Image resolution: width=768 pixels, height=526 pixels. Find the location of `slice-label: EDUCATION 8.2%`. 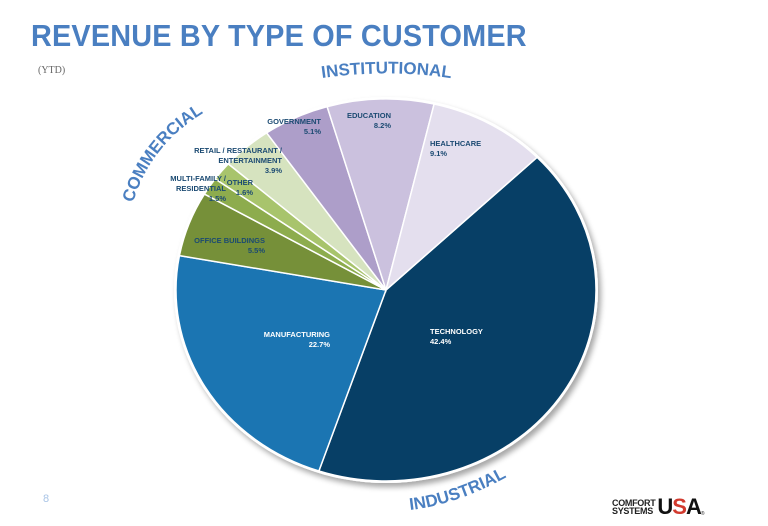

slice-label: EDUCATION 8.2% is located at coordinates (369, 120).